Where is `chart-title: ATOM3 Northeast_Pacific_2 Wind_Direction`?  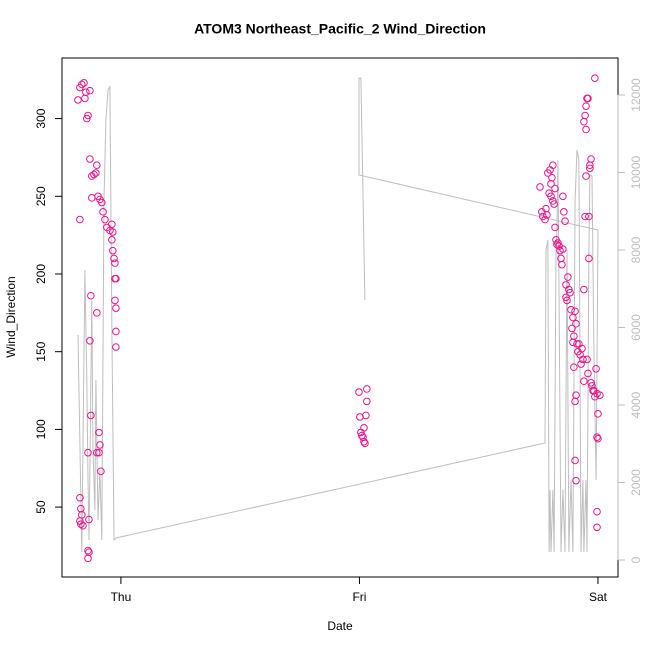
chart-title: ATOM3 Northeast_Pacific_2 Wind_Direction is located at coordinates (340, 29).